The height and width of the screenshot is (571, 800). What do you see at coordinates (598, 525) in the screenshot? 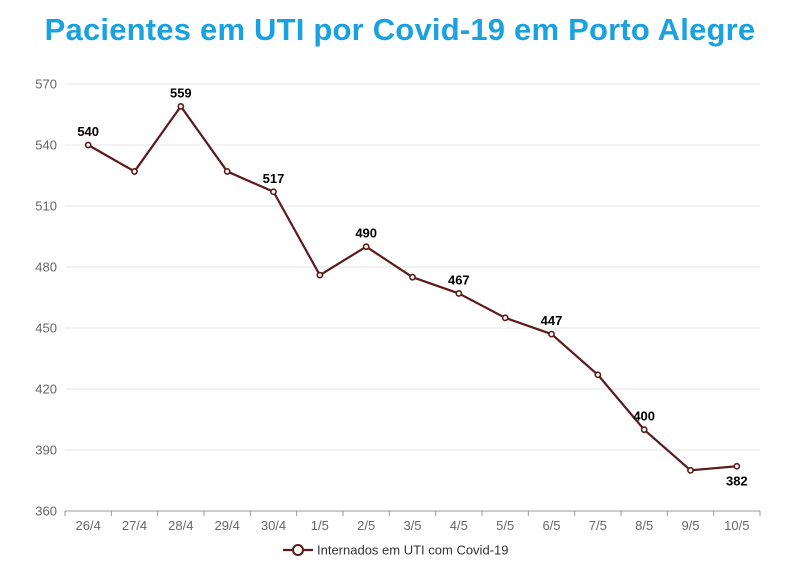
I see `x-tick-label: 7/5` at bounding box center [598, 525].